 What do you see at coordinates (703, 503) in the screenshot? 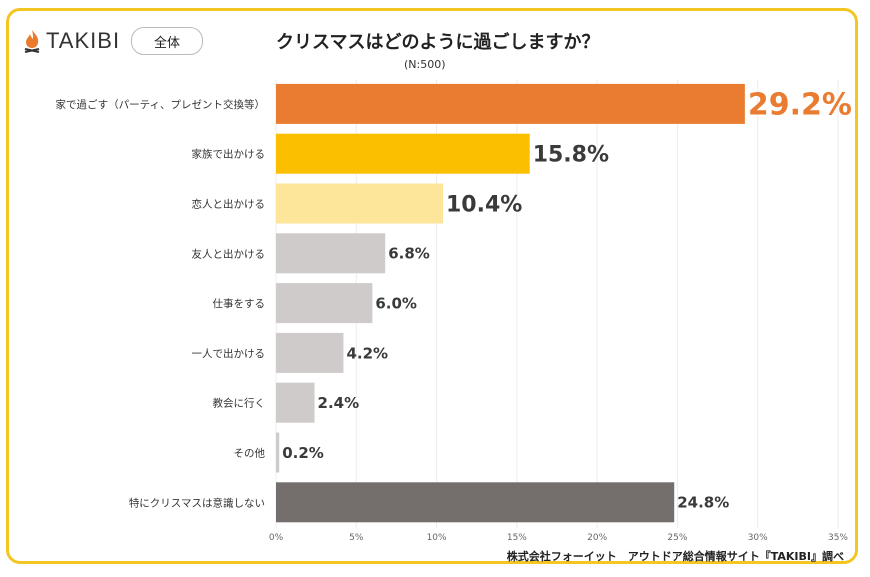
I see `data-label: 24.8%` at bounding box center [703, 503].